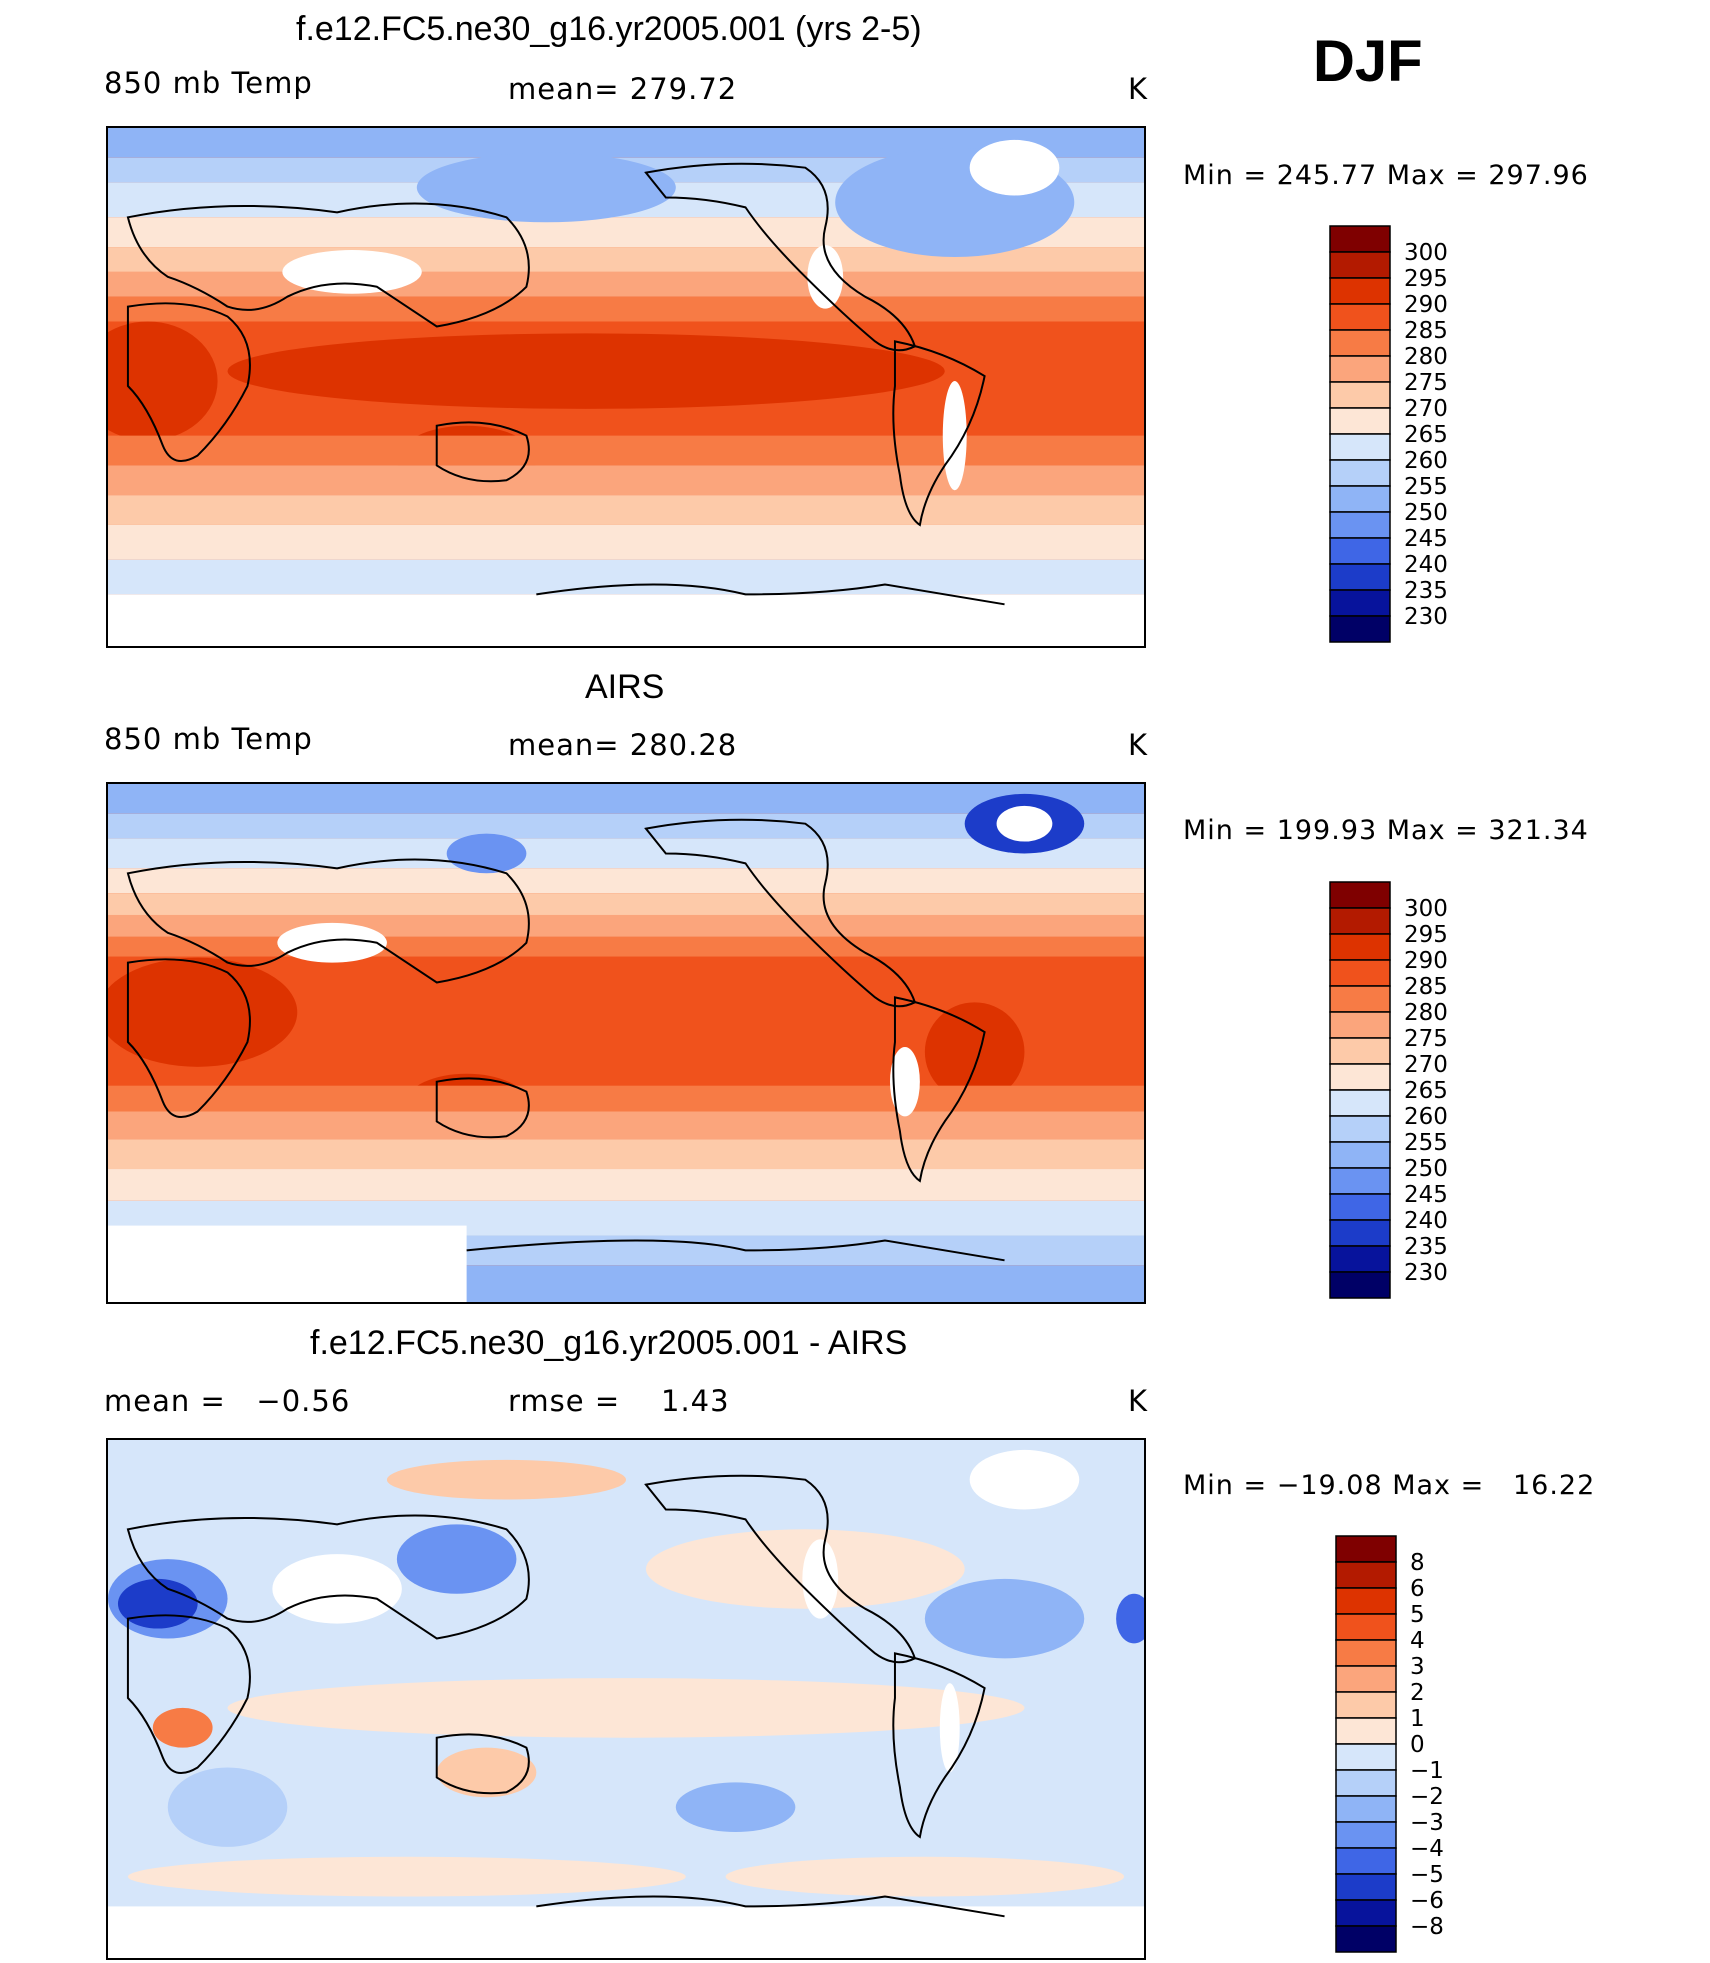  I want to click on difference-colorbar-tick-label: 2, so click(1417, 1693).